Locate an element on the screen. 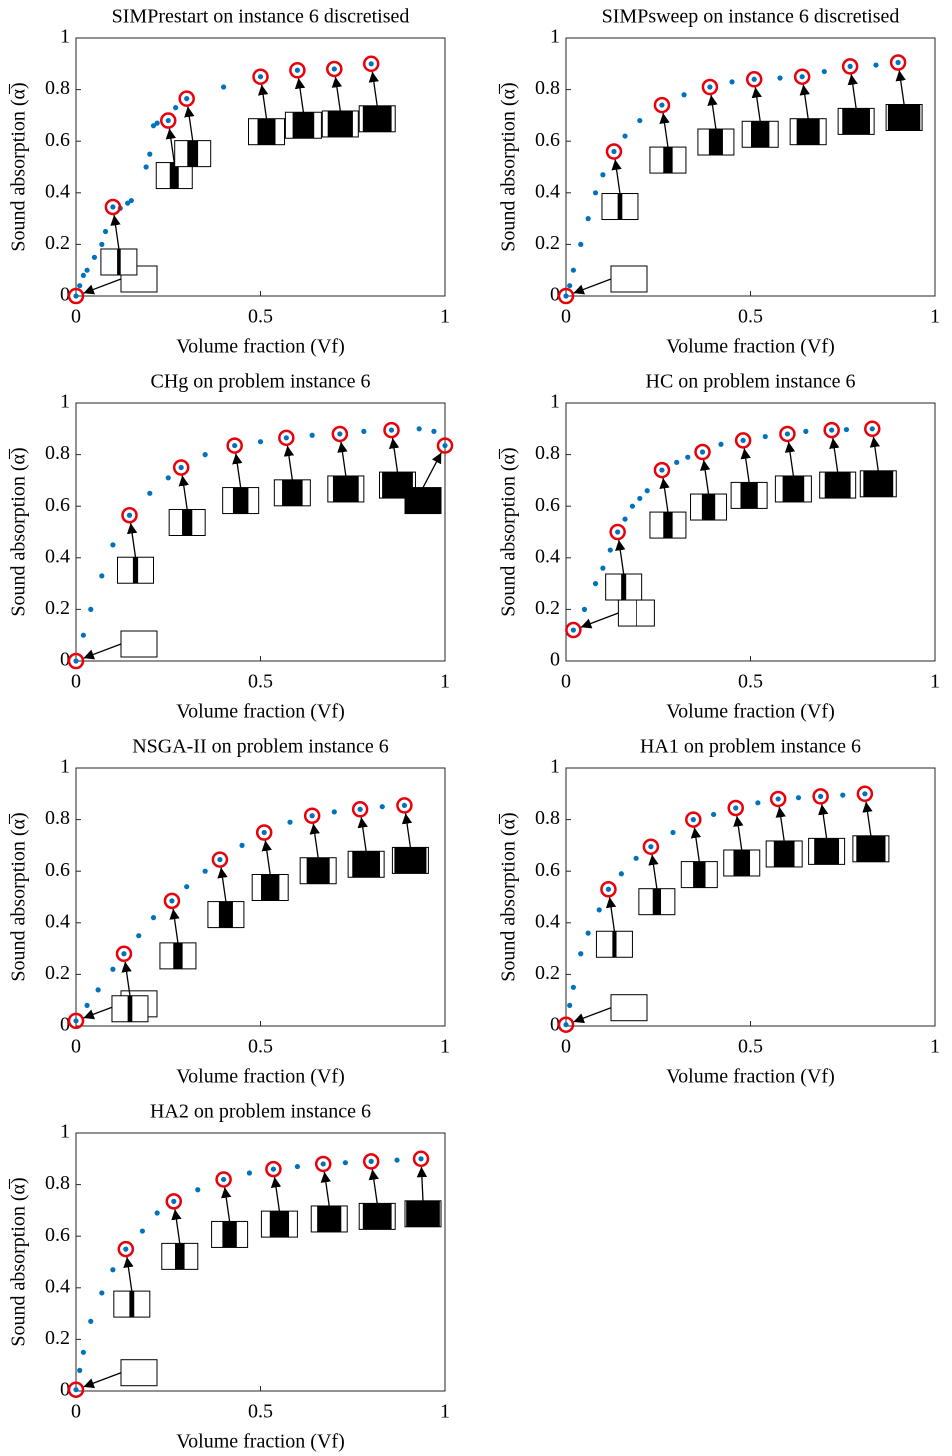  axes-frame is located at coordinates (260, 1262).